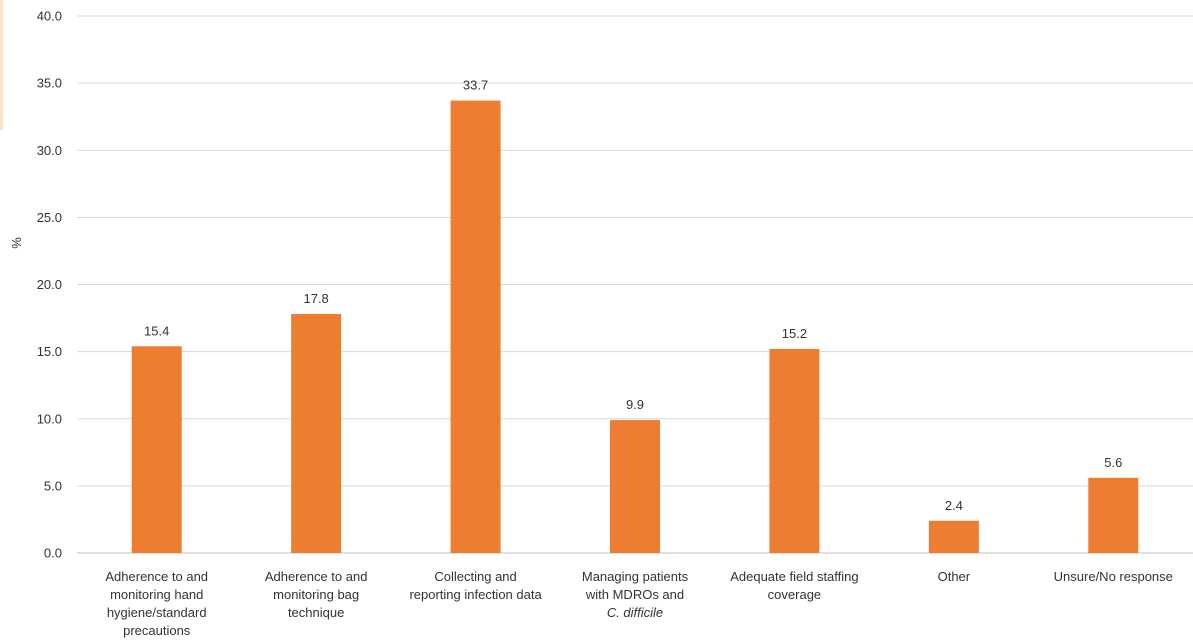 Image resolution: width=1193 pixels, height=643 pixels. What do you see at coordinates (49, 83) in the screenshot?
I see `y-tick-label: 35.0` at bounding box center [49, 83].